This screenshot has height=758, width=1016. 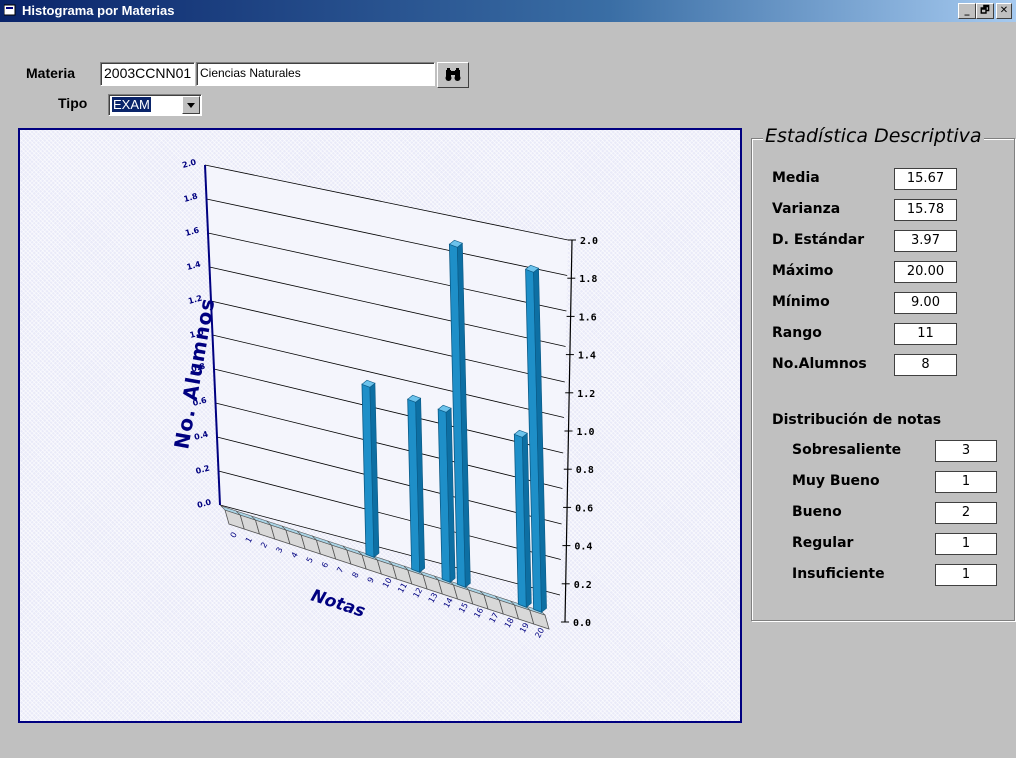 I want to click on materia-name-field: Ciencias Naturales, so click(x=315, y=74).